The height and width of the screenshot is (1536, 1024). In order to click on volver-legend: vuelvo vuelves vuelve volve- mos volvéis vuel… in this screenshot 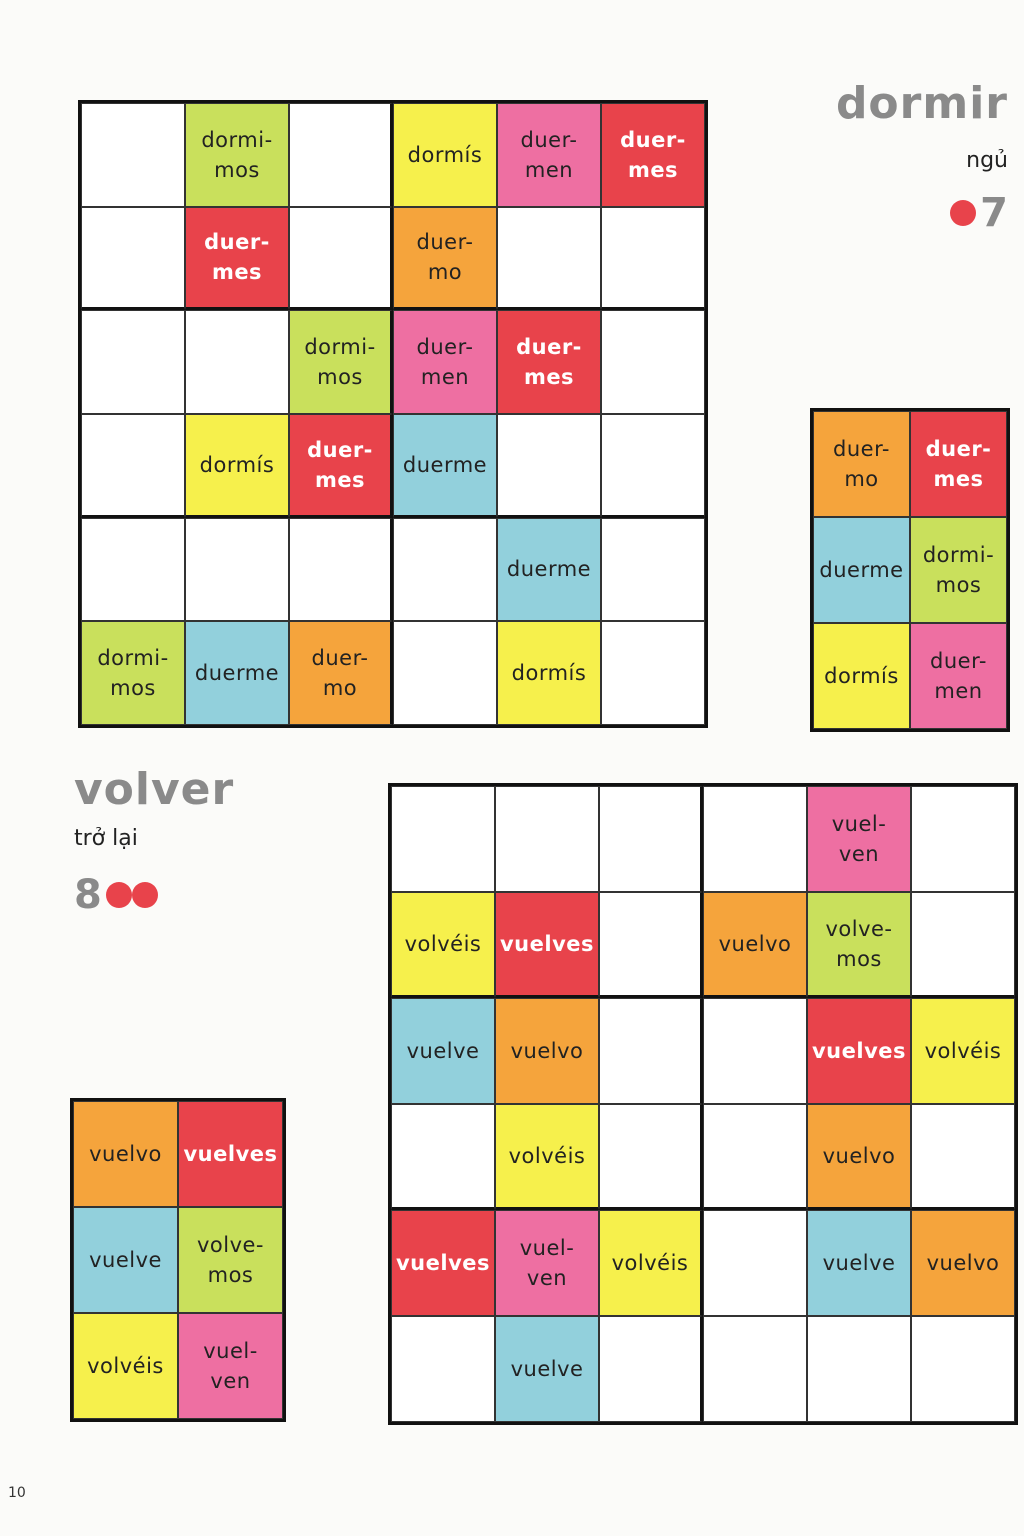, I will do `click(178, 1260)`.